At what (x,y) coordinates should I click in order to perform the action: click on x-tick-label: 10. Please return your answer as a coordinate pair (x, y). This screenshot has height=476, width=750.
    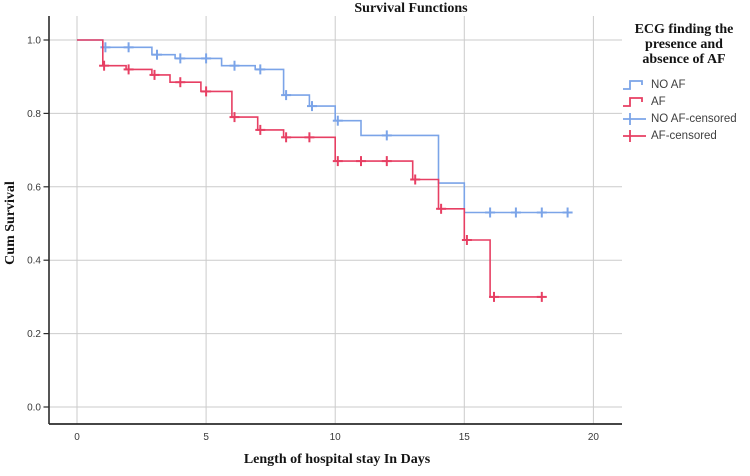
    Looking at the image, I should click on (336, 437).